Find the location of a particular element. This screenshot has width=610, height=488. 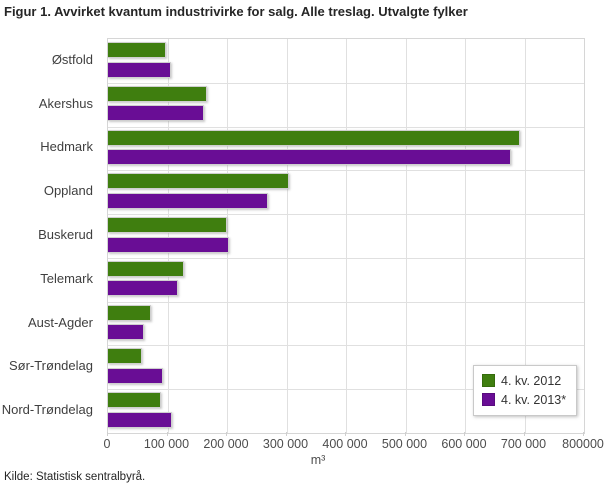

x-tick-label: 400 000 is located at coordinates (345, 444).